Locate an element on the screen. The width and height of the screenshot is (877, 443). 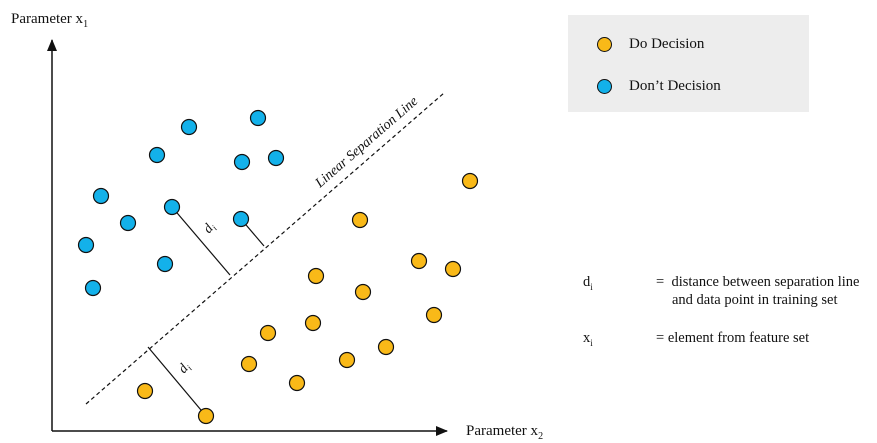
separation-line-label: Linear Separation Line is located at coordinates (366, 143).